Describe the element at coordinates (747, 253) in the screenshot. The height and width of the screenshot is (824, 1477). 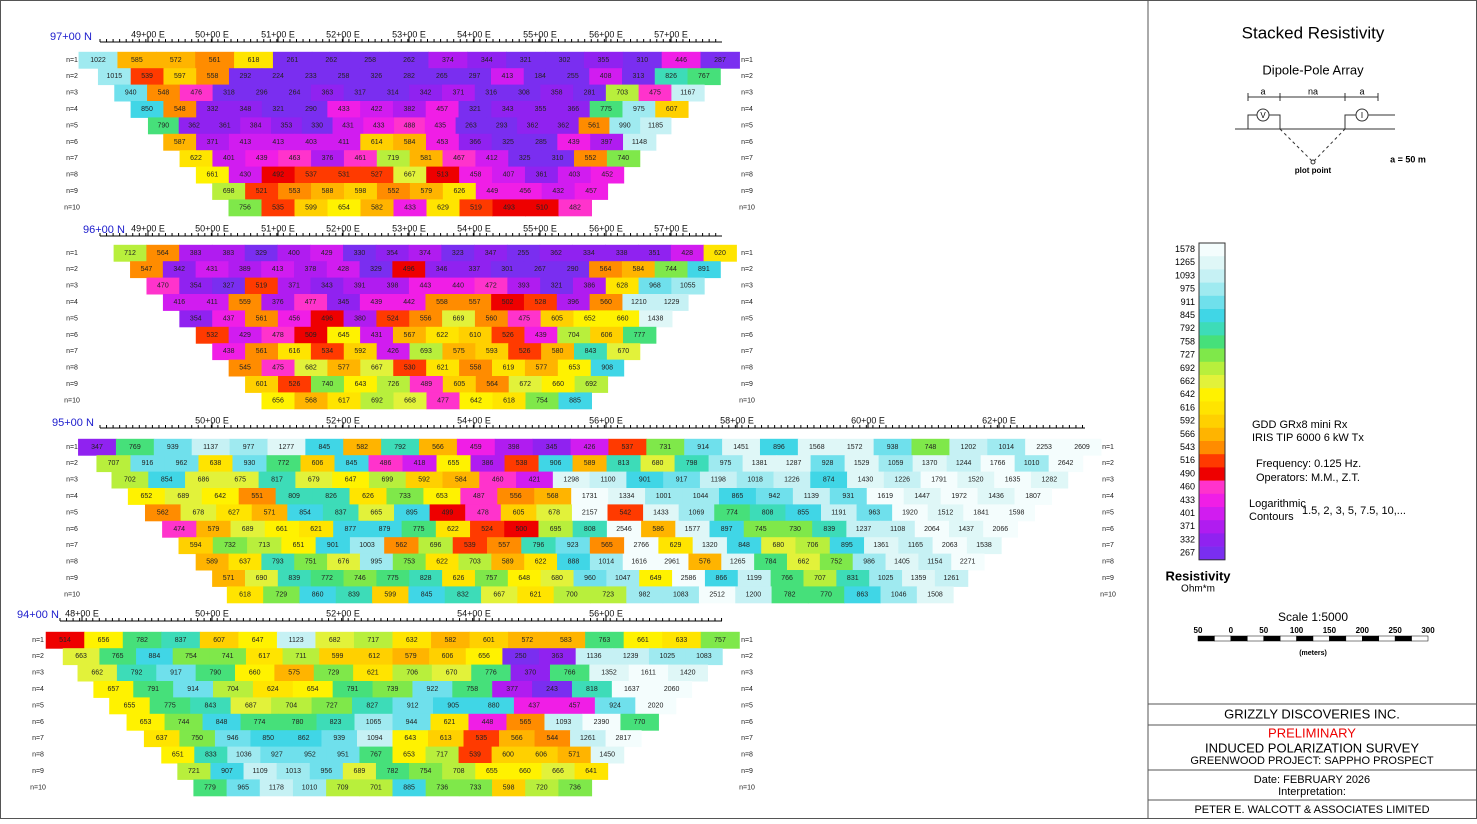
I see `level-label: n=1` at that location.